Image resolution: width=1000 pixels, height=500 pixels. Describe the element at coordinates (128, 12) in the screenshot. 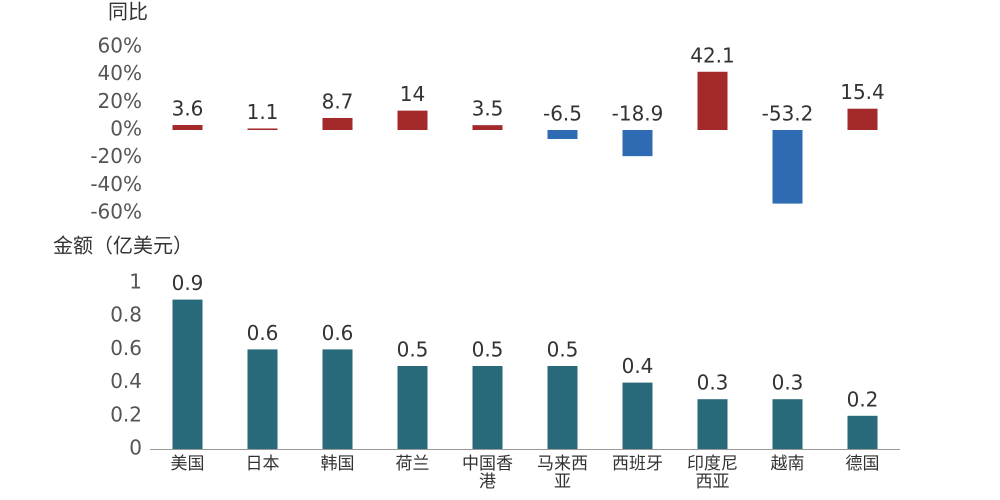

I see `y-axis-title: 同比` at that location.